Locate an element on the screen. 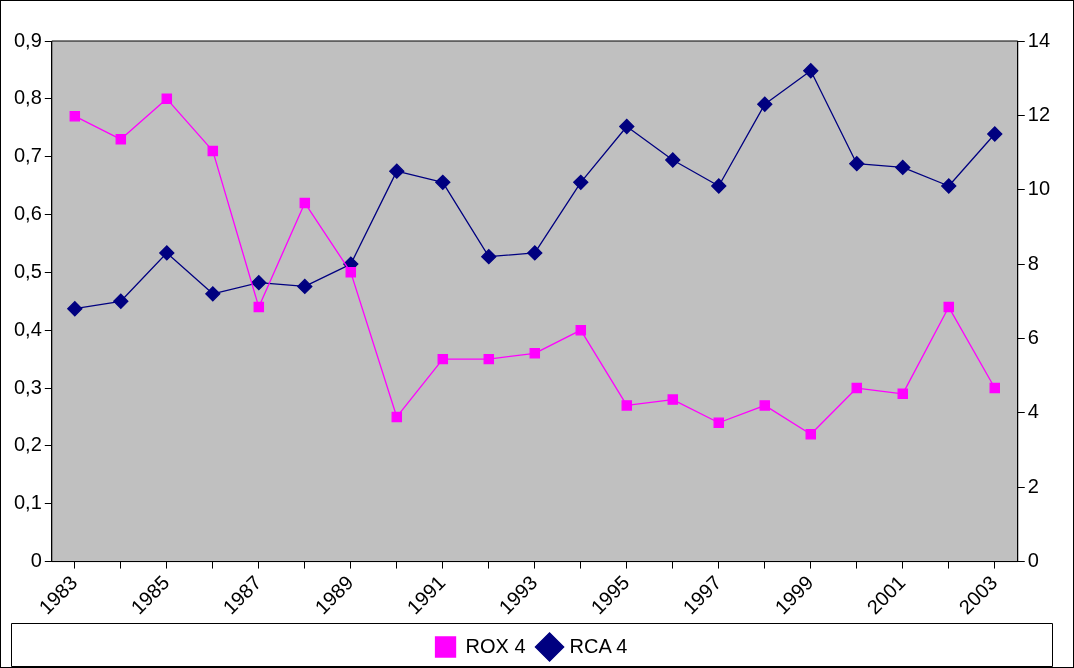  y2-tick-label: 12 is located at coordinates (1038, 113).